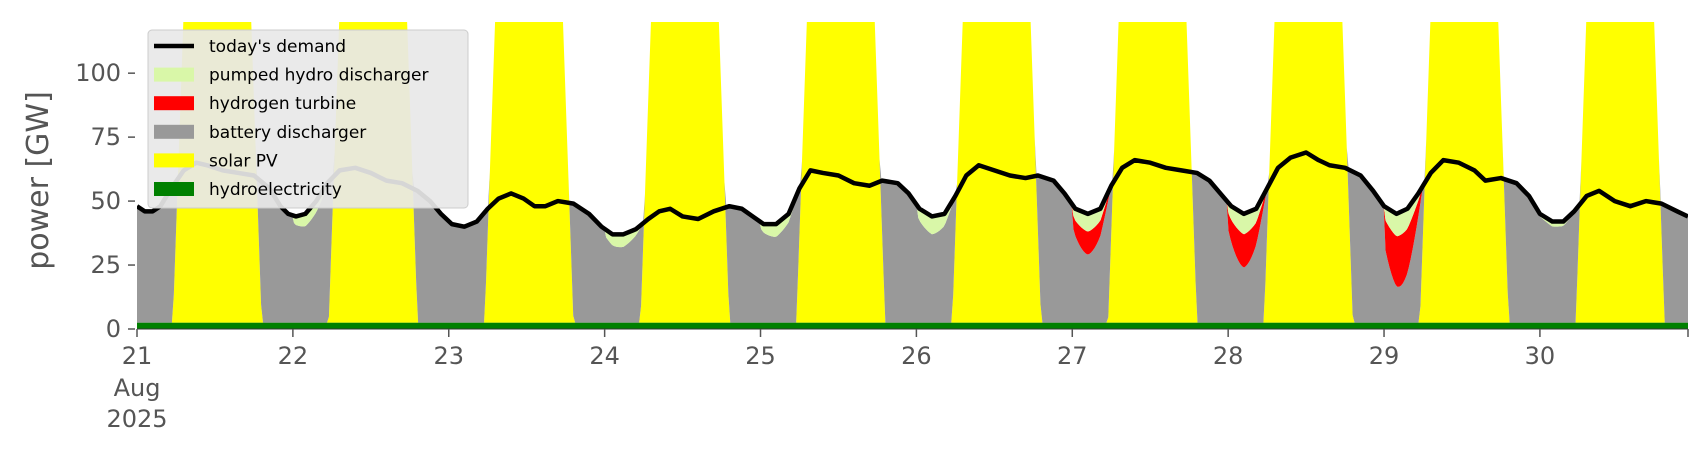  I want to click on x-tick-sublabel: Aug, so click(137, 388).